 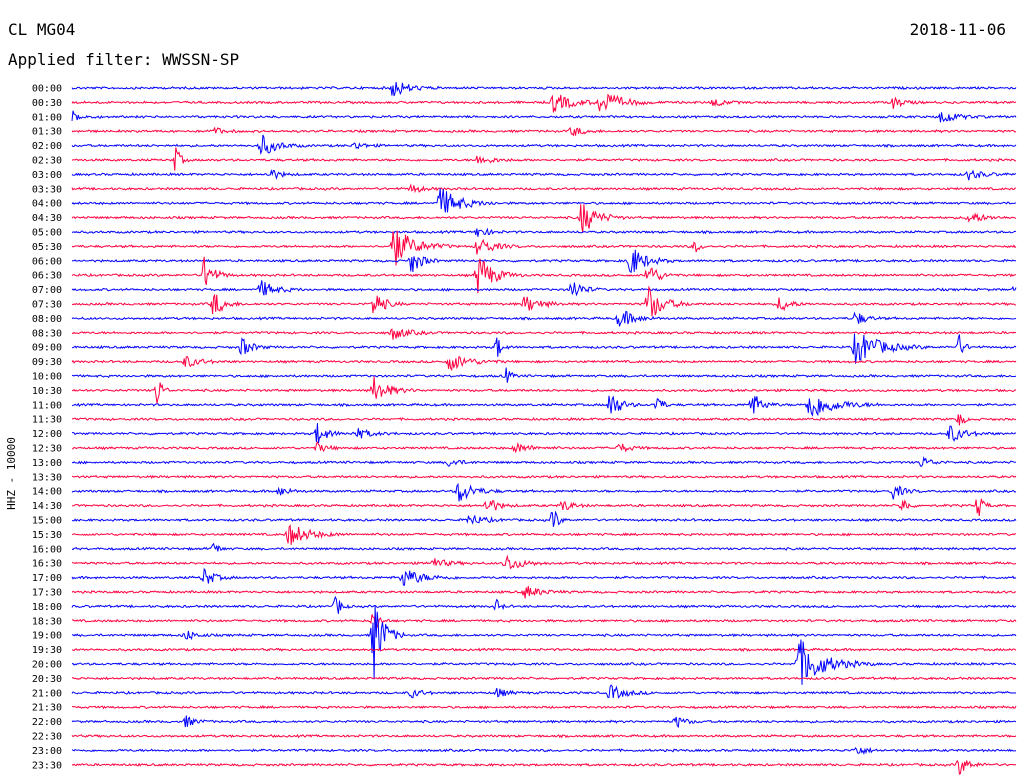 What do you see at coordinates (47, 276) in the screenshot?
I see `row-tick-label: 06:30` at bounding box center [47, 276].